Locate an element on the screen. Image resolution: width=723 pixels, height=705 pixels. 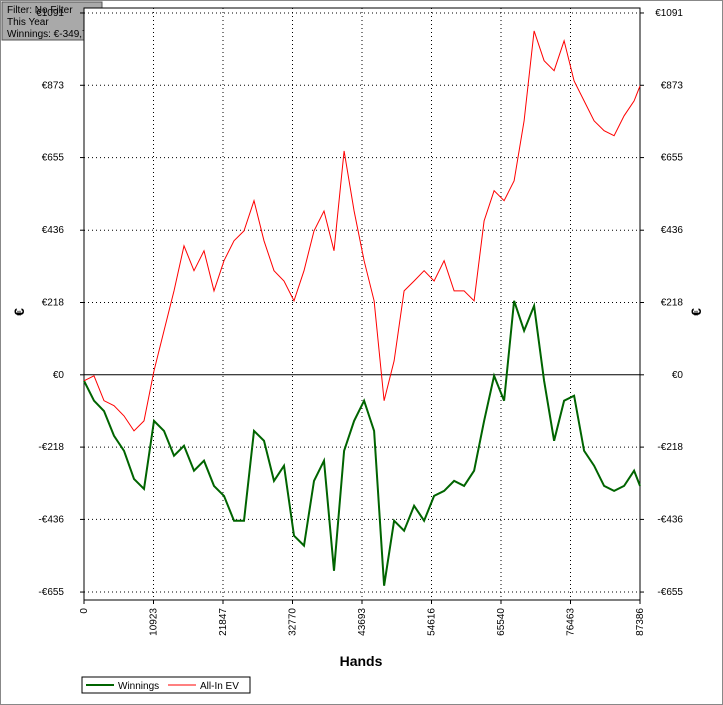
y2-tick-label: €218 is located at coordinates (672, 303).